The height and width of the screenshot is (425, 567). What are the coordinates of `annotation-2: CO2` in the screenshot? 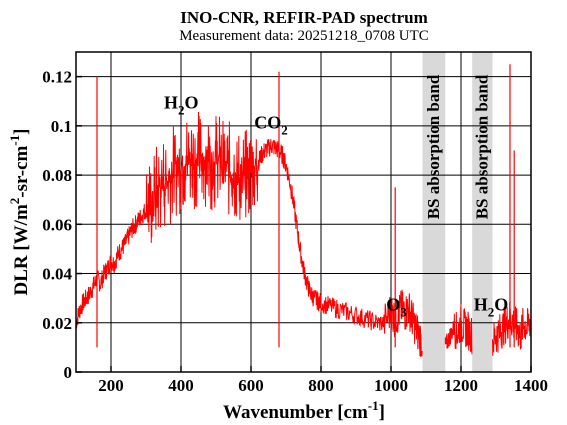 It's located at (271, 124).